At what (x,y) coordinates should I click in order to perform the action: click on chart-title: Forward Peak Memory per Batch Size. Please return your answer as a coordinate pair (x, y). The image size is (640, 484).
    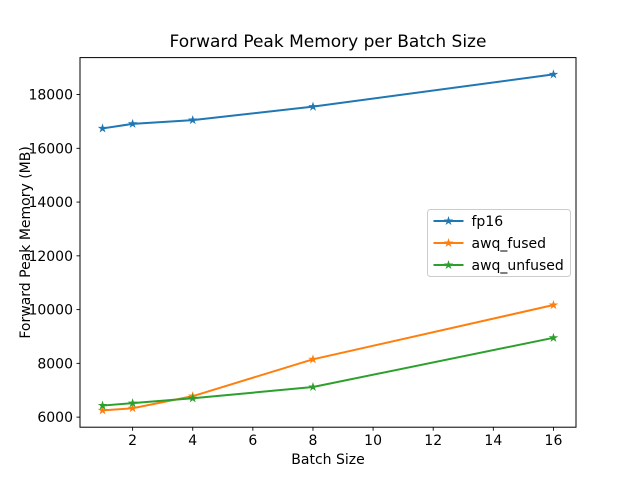
    Looking at the image, I should click on (328, 42).